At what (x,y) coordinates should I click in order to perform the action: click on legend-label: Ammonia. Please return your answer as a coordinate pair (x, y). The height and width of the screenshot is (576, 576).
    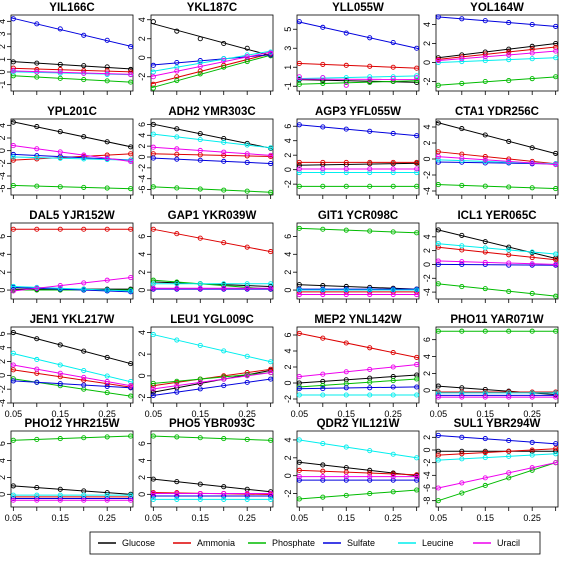
    Looking at the image, I should click on (216, 543).